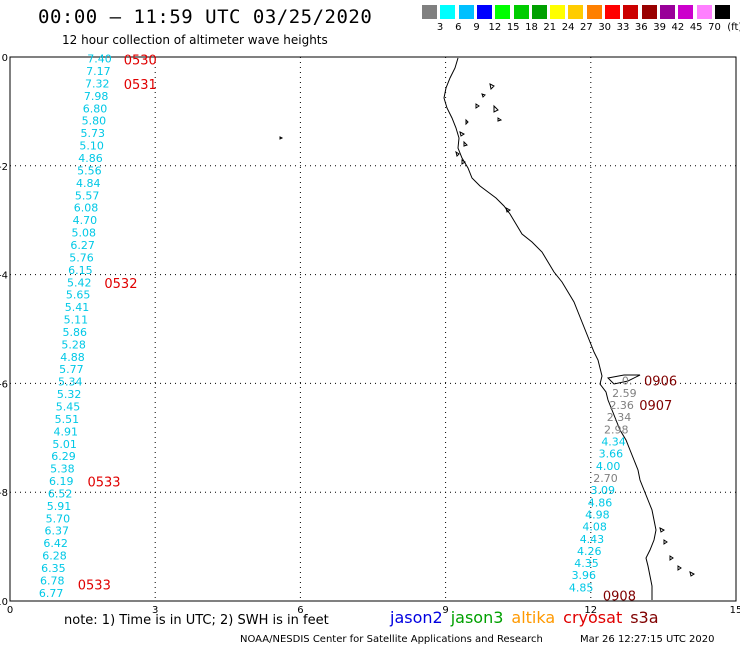 The image size is (740, 650). I want to click on wave-height-value: 5.76, so click(81, 257).